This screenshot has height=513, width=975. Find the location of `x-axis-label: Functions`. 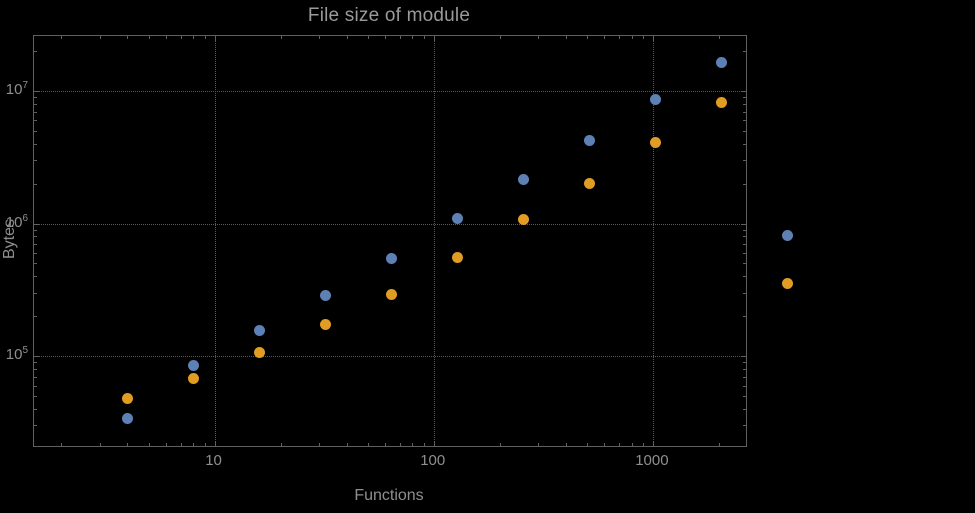

x-axis-label: Functions is located at coordinates (389, 495).